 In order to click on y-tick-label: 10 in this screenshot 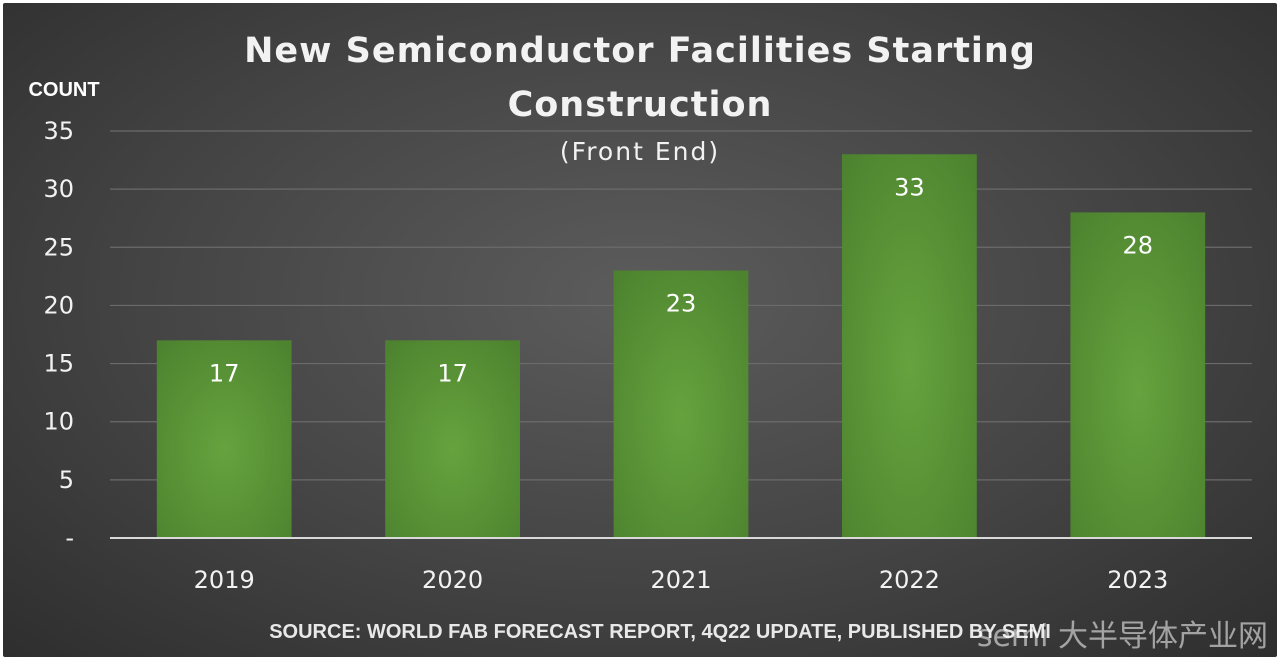, I will do `click(58, 422)`.